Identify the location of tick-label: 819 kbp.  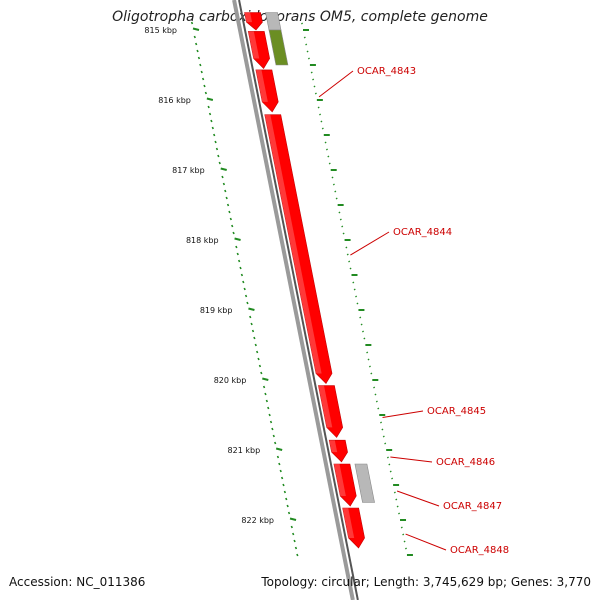
(216, 310).